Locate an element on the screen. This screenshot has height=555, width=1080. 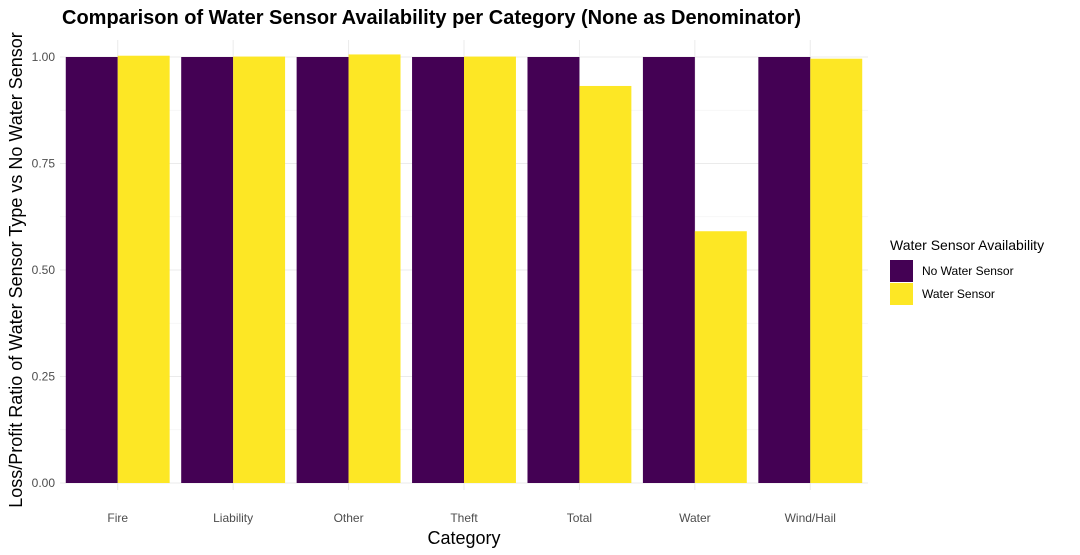
y-tick-label: 0.25 is located at coordinates (44, 377).